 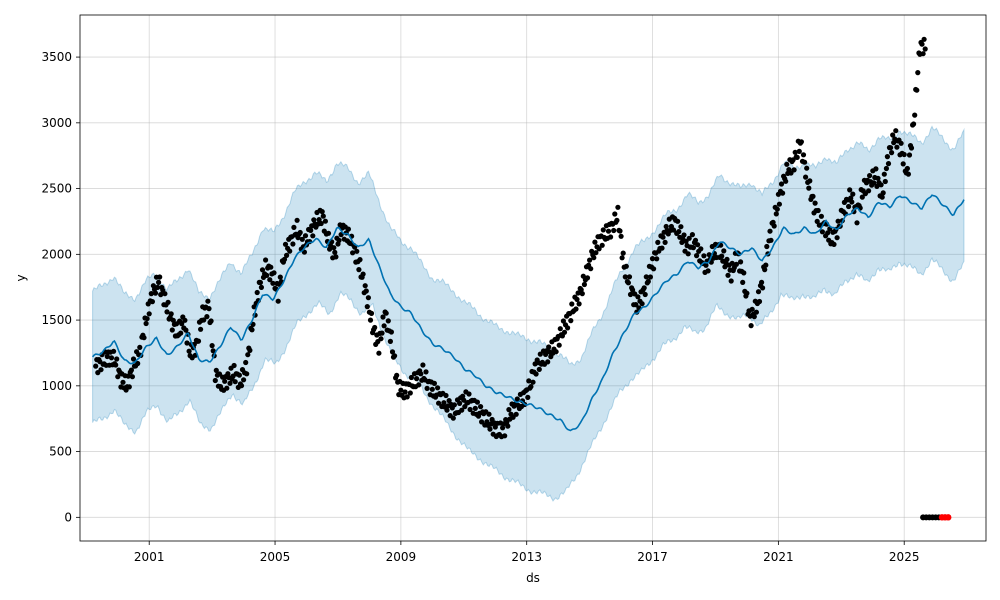 What do you see at coordinates (149, 557) in the screenshot?
I see `x-tick-label: 2001` at bounding box center [149, 557].